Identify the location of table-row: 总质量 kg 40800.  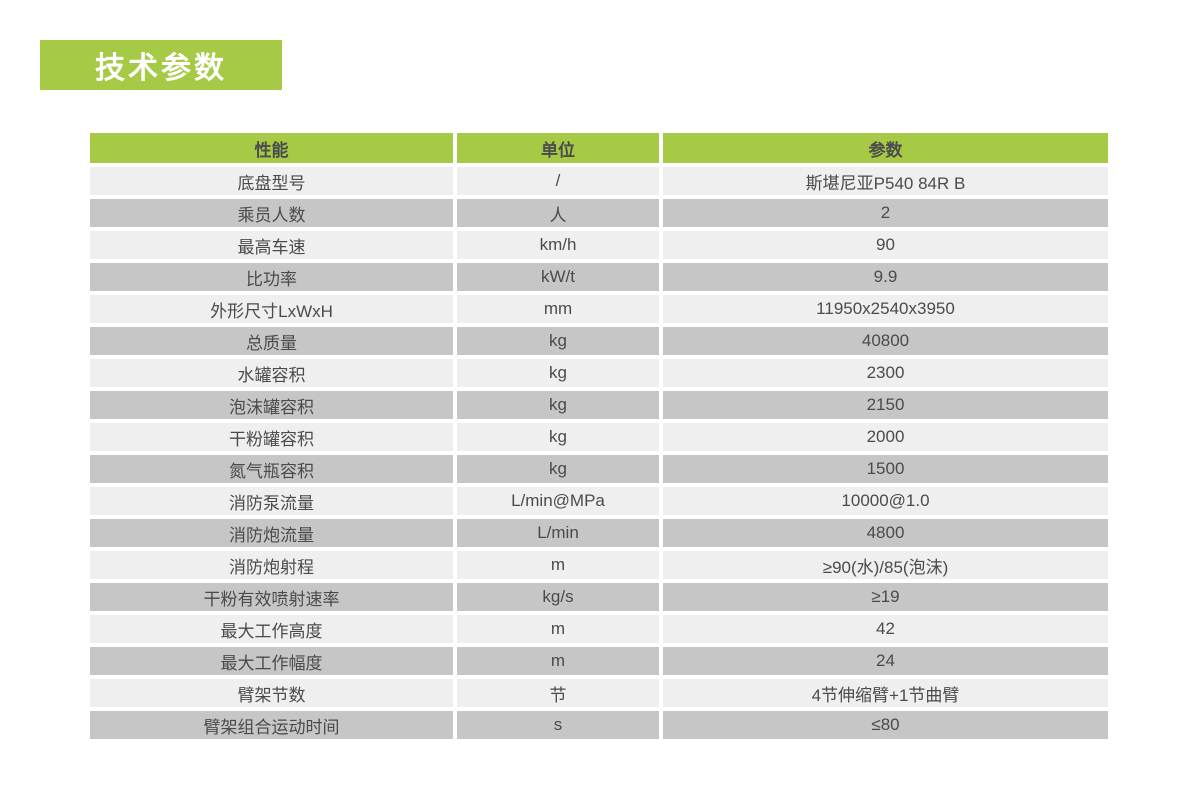
(599, 341).